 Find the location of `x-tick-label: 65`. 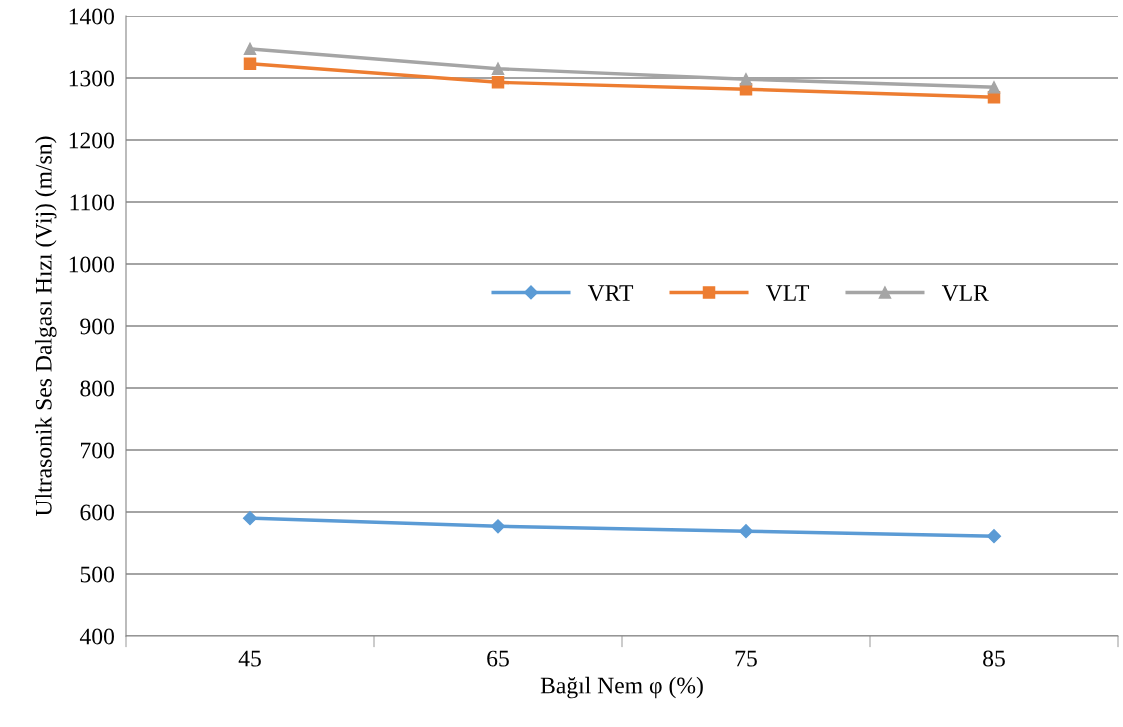

x-tick-label: 65 is located at coordinates (498, 658).